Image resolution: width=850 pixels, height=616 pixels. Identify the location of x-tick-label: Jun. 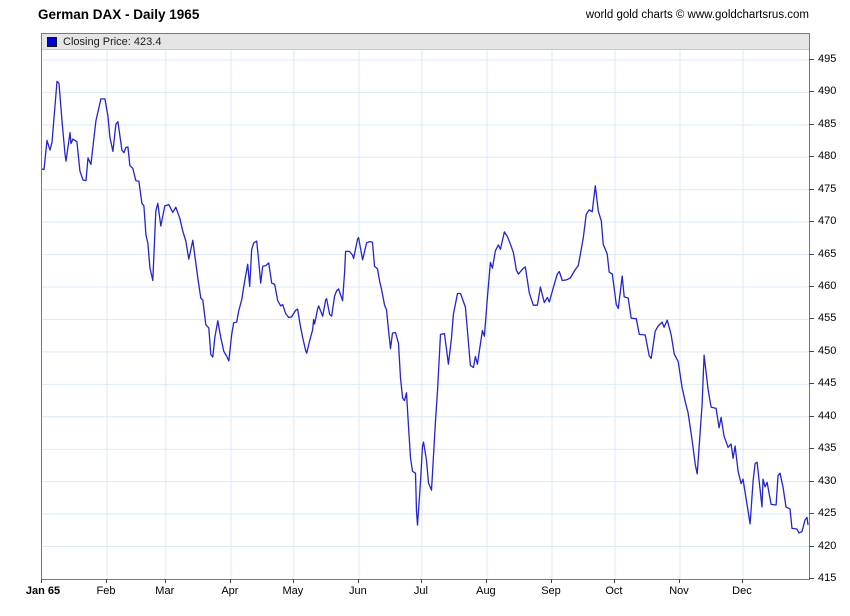
(358, 591).